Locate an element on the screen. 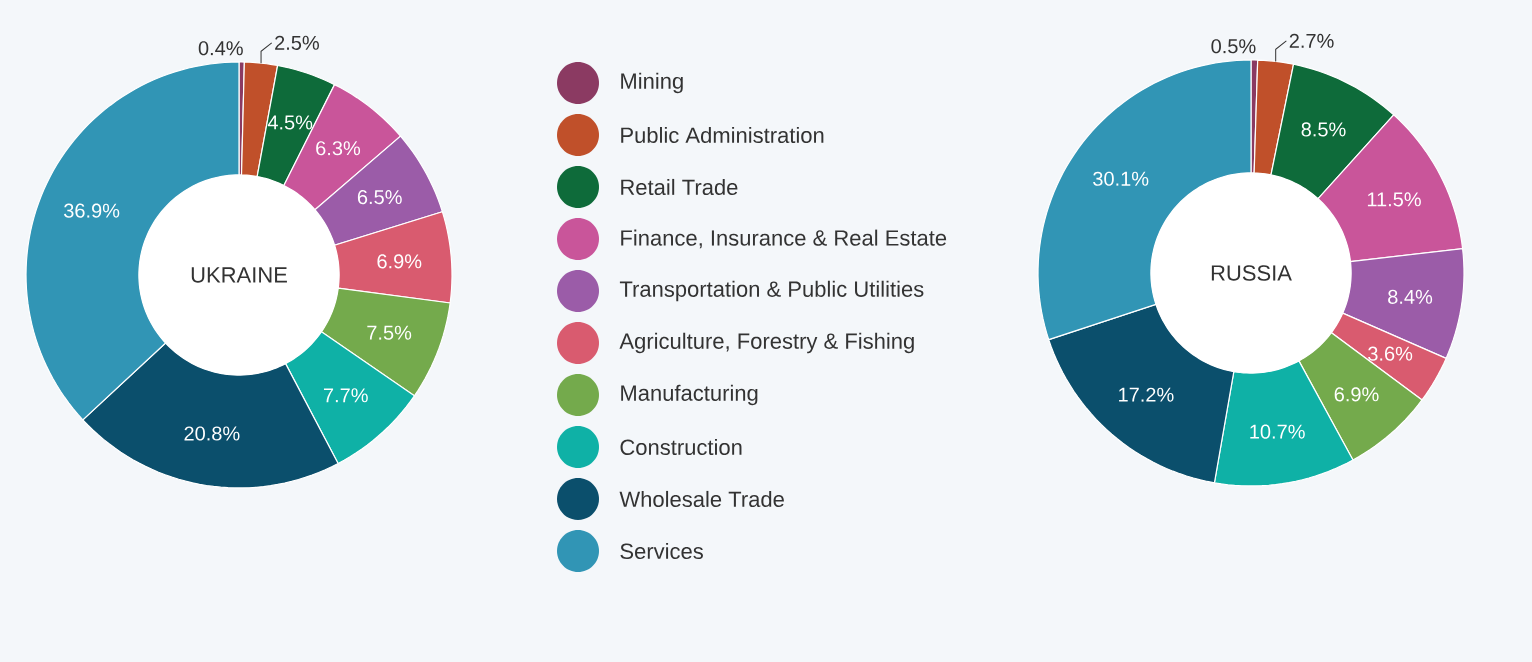 The height and width of the screenshot is (662, 1532). legend-label: Transportation & Public Utilities is located at coordinates (771, 291).